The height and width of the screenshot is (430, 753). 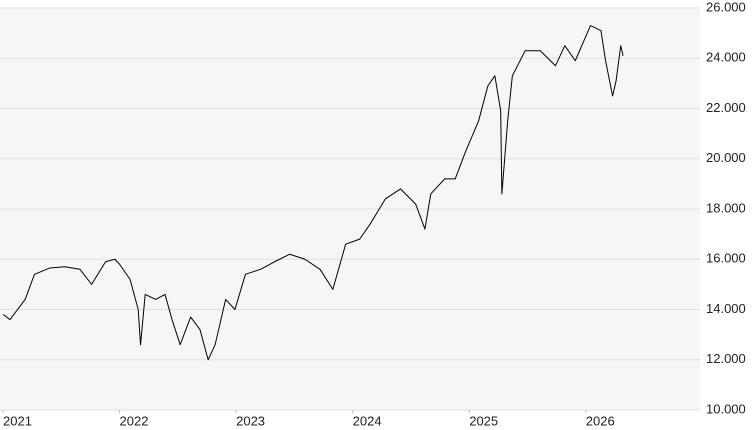 What do you see at coordinates (17, 420) in the screenshot?
I see `x-tick-label: 2021` at bounding box center [17, 420].